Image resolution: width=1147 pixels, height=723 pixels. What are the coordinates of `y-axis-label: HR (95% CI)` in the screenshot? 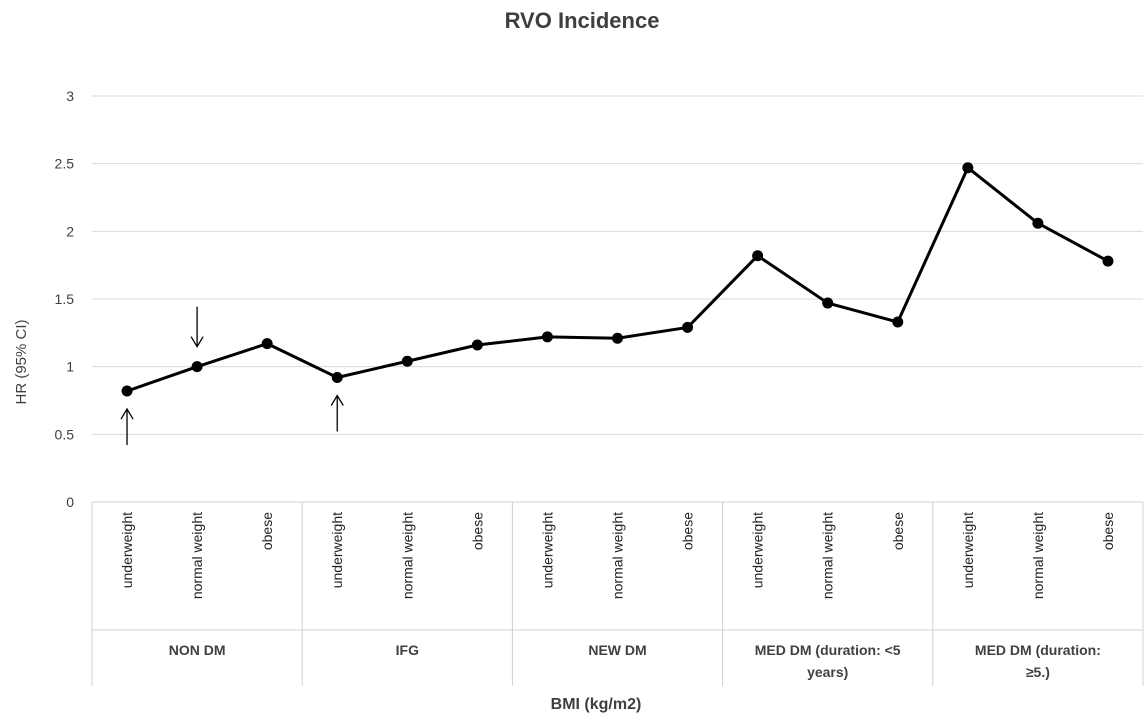 It's located at (21, 361).